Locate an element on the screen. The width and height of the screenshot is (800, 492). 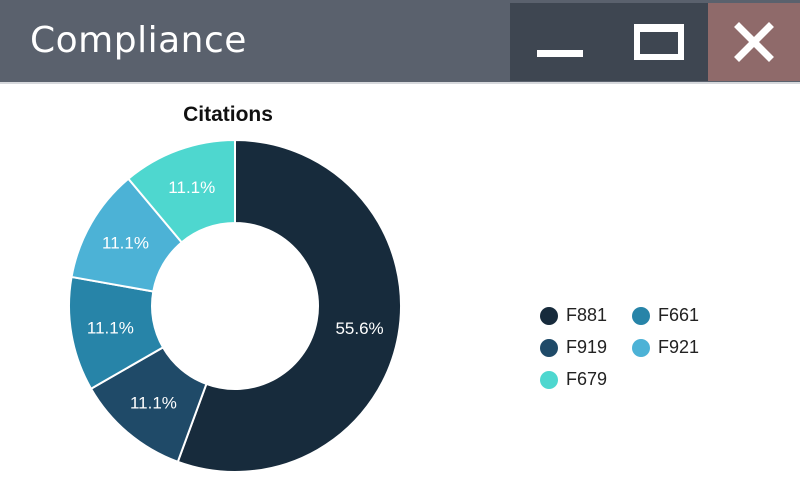
legend-item-f921: F921 is located at coordinates (665, 347).